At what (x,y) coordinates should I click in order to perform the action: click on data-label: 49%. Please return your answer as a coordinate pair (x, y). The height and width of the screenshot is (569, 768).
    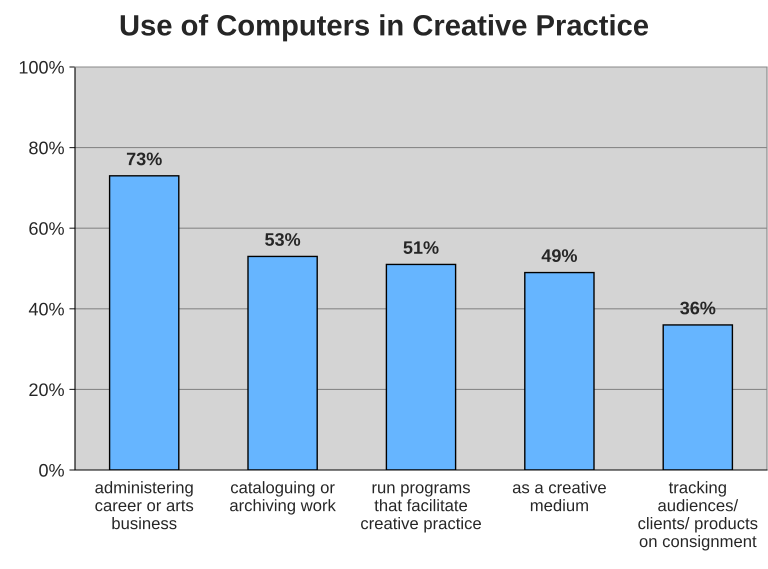
    Looking at the image, I should click on (559, 255).